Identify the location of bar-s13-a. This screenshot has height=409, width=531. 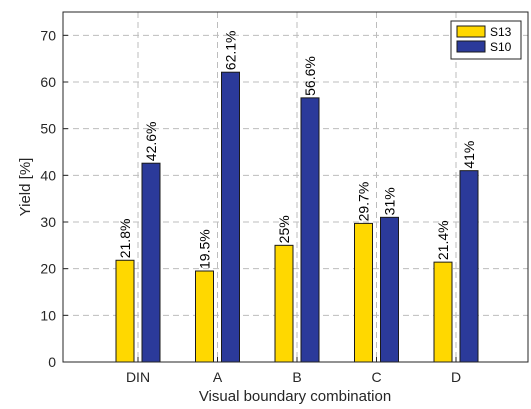
(204, 316).